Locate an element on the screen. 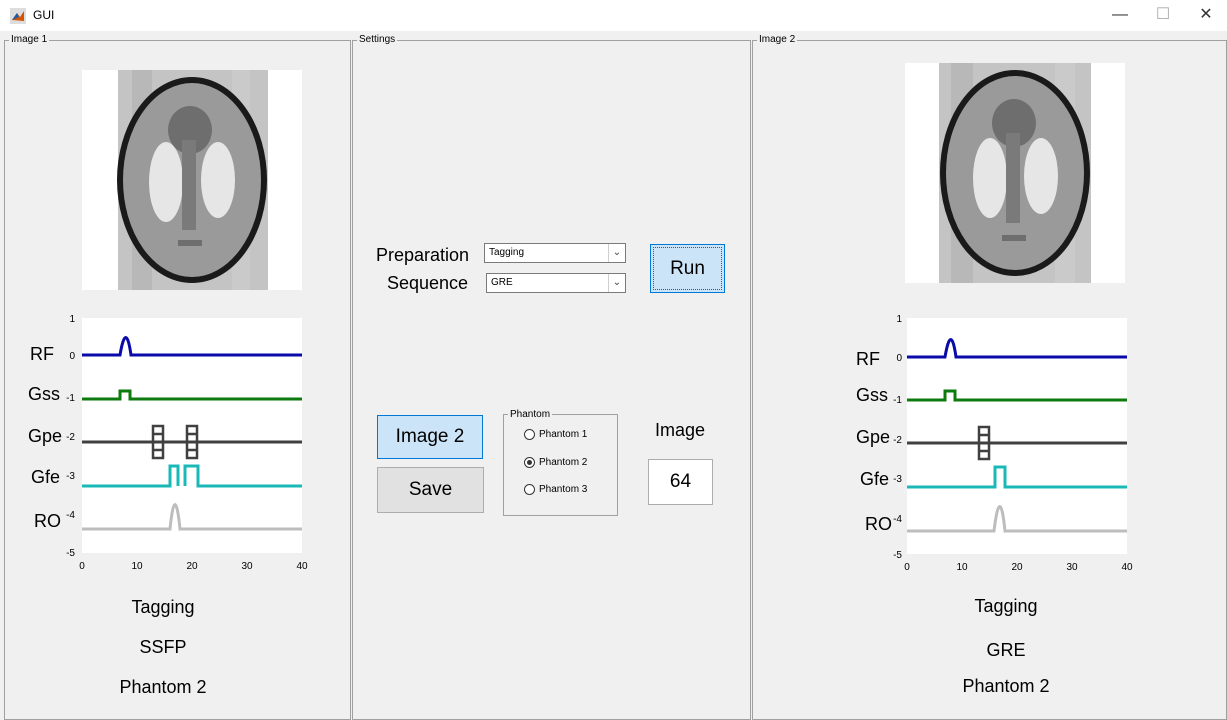  image2-caption-prep: Tagging is located at coordinates (1006, 606).